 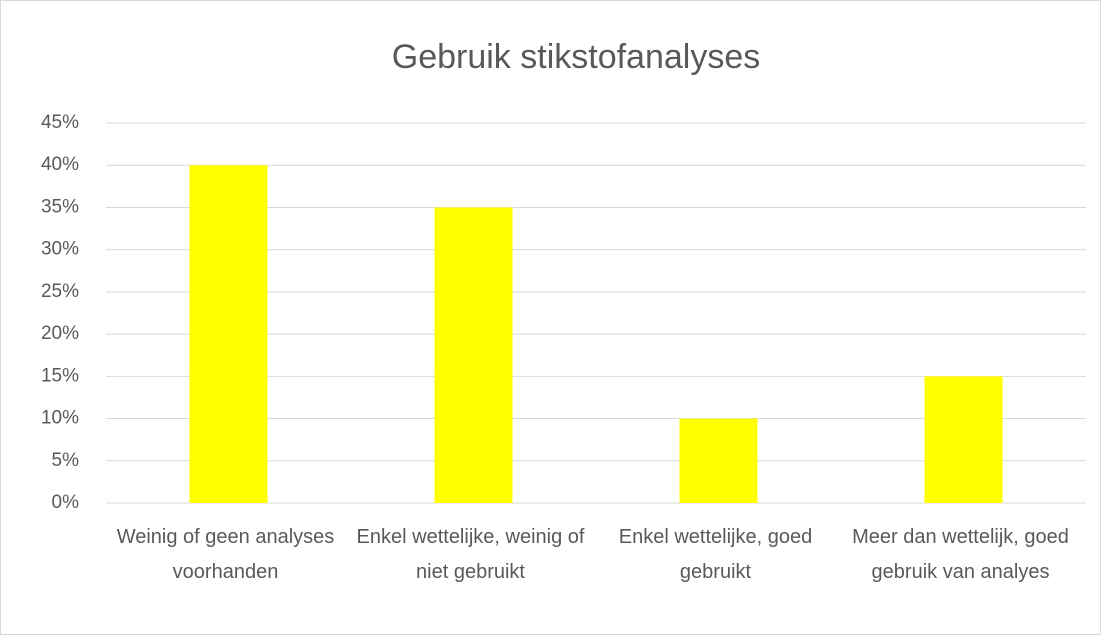 I want to click on y-tick-label: 25%, so click(x=60, y=291).